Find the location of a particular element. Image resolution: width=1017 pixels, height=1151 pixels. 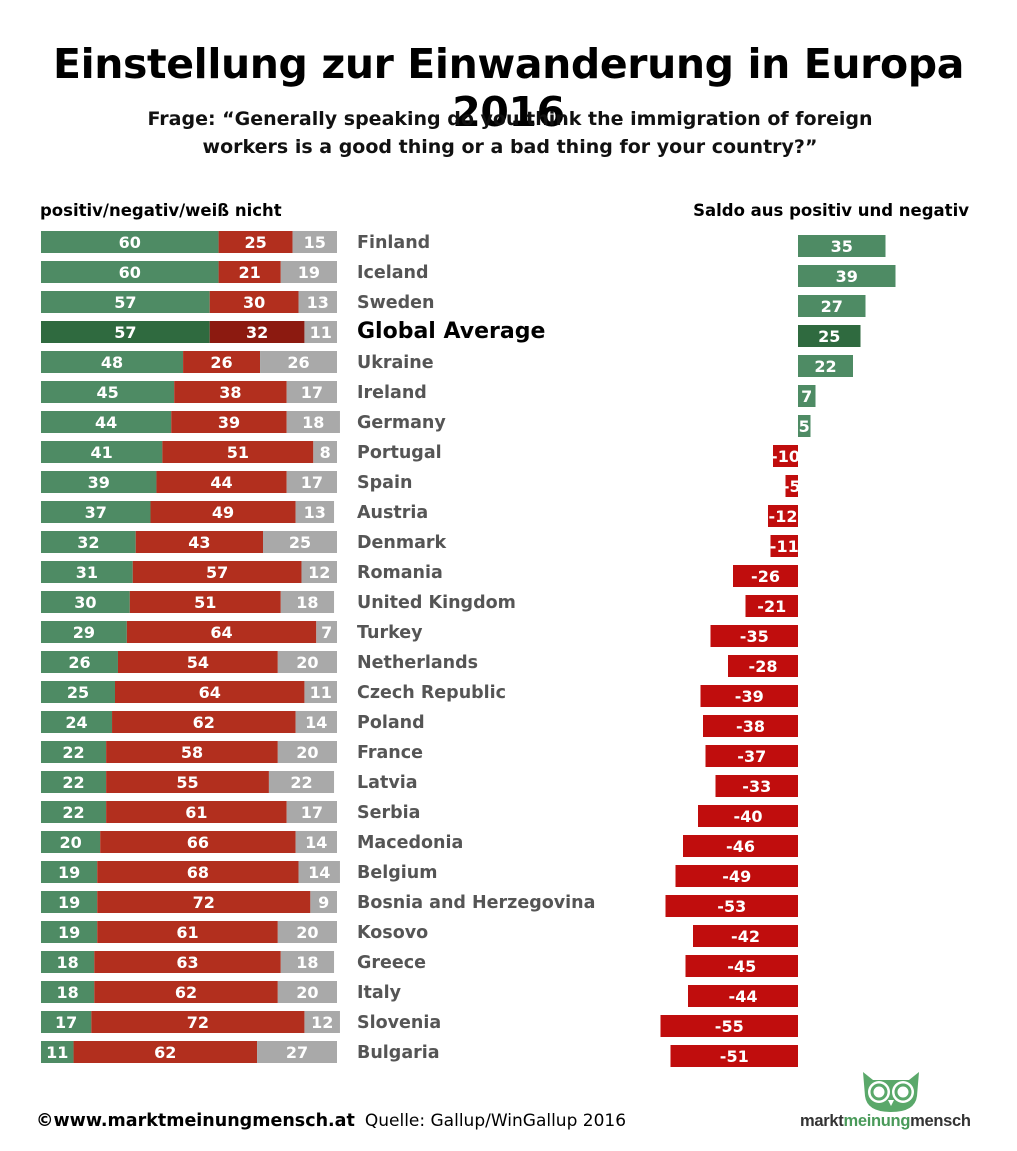

category-label: Ireland is located at coordinates (392, 393).